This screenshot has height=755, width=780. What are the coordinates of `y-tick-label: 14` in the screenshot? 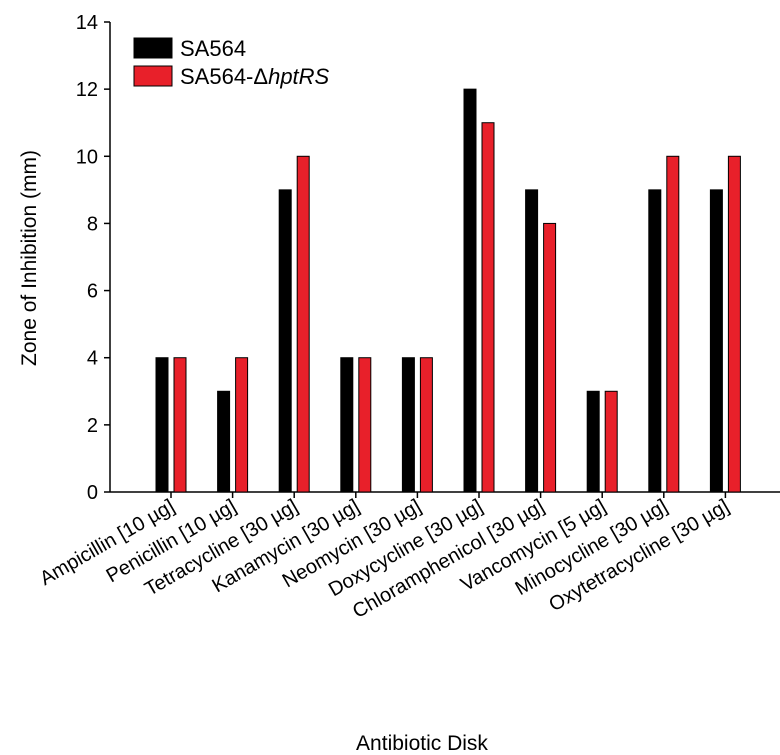 It's located at (87, 23).